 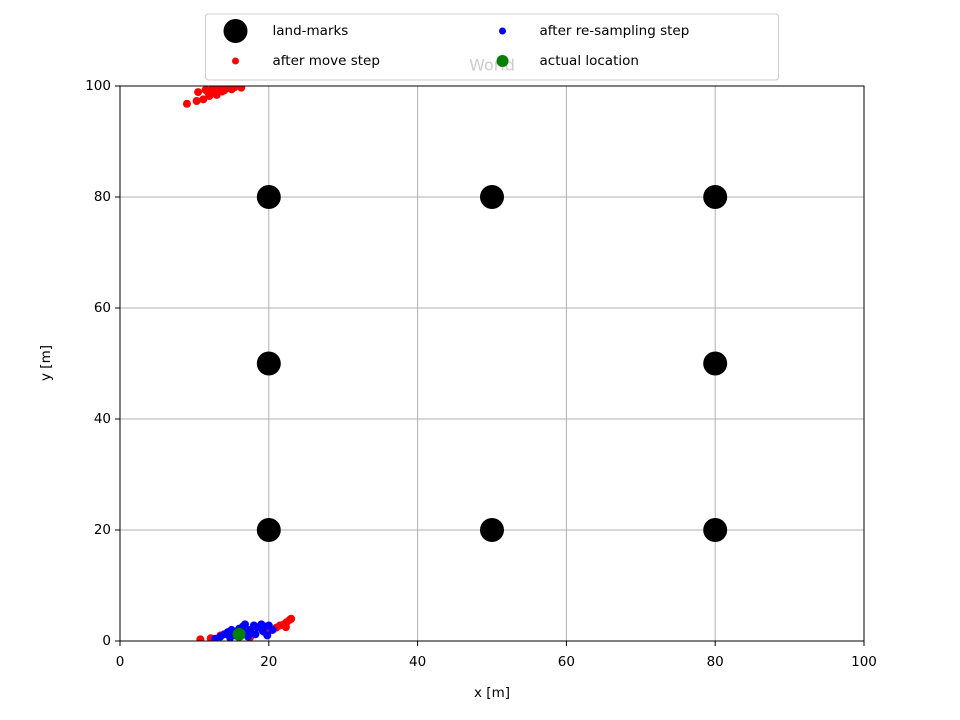 What do you see at coordinates (589, 61) in the screenshot?
I see `legend-label: actual location` at bounding box center [589, 61].